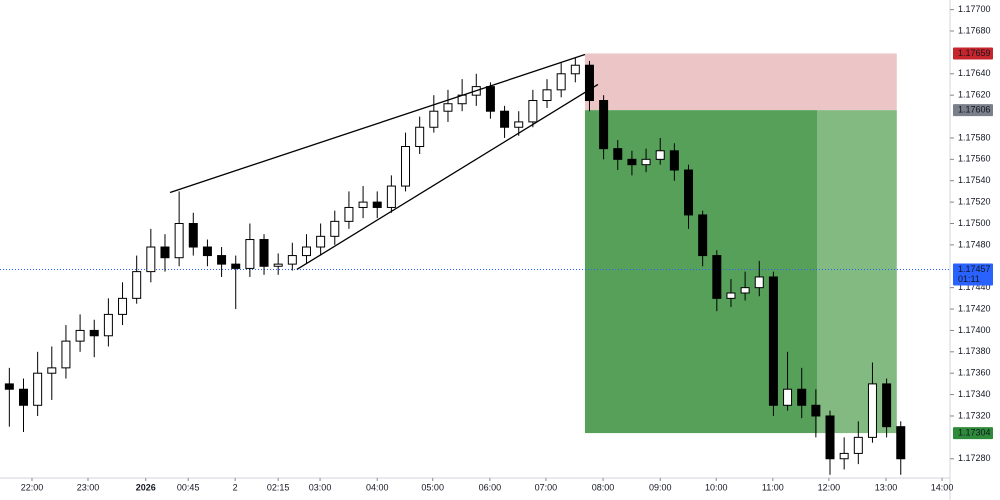  What do you see at coordinates (974, 458) in the screenshot?
I see `y-tick-label: 1.17280` at bounding box center [974, 458].